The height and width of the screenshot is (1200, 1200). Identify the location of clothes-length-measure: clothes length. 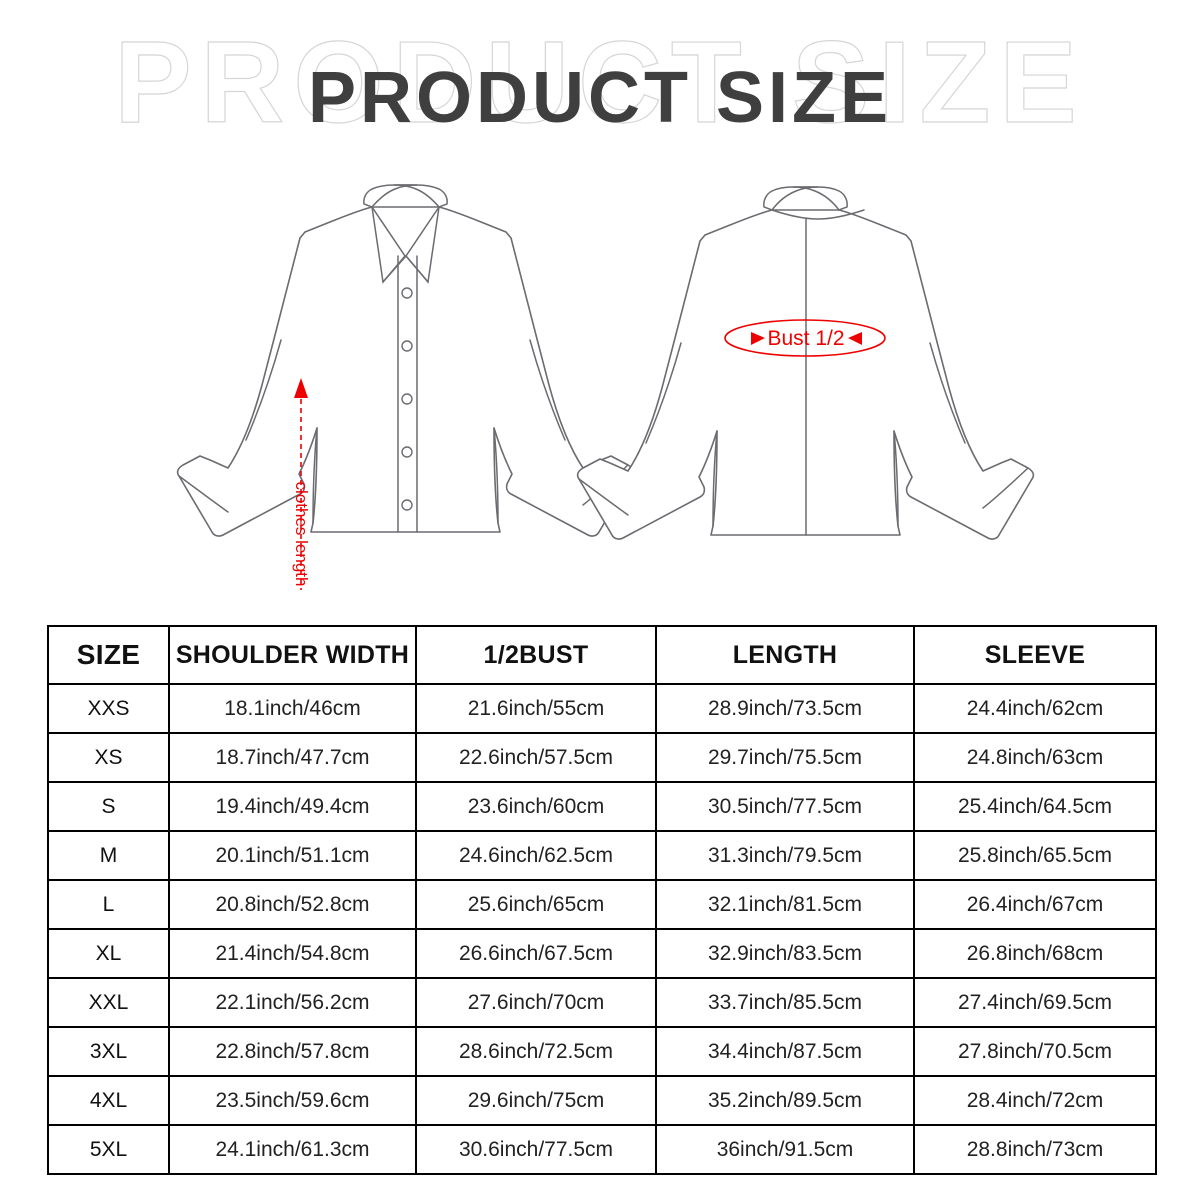
(301, 484).